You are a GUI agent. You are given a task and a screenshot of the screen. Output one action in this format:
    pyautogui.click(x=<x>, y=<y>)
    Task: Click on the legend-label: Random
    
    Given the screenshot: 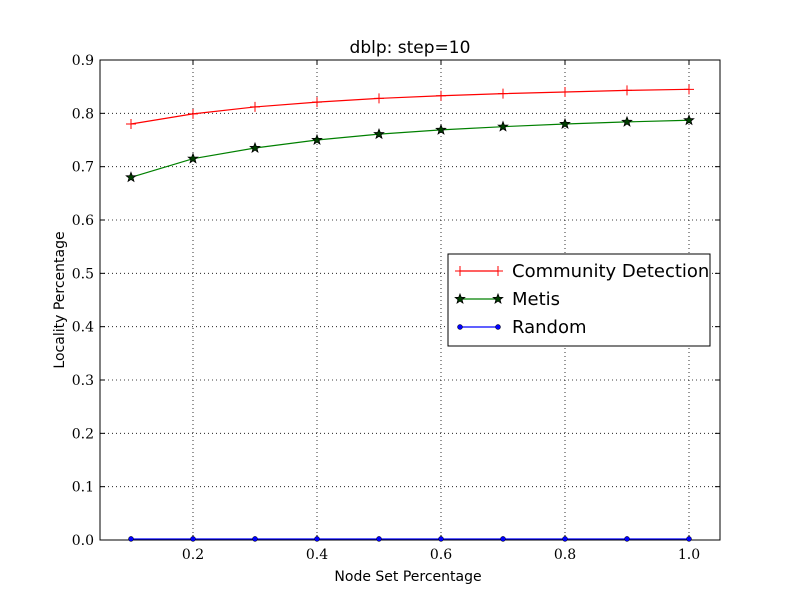 What is the action you would take?
    pyautogui.click(x=549, y=327)
    